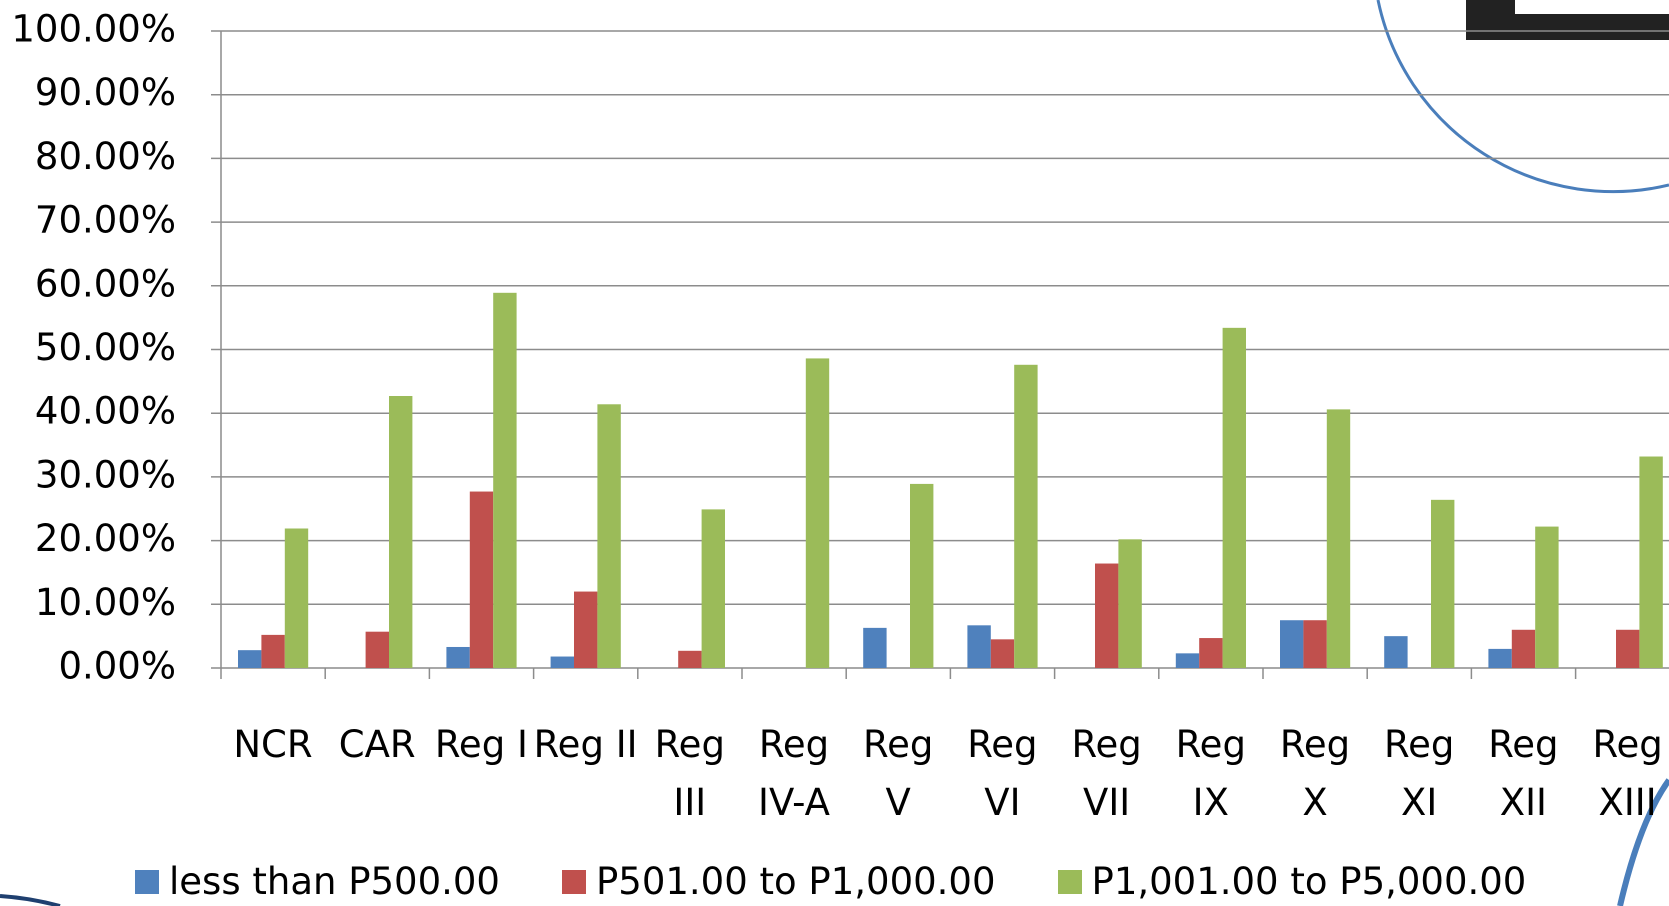 The image size is (1669, 906). Describe the element at coordinates (117, 666) in the screenshot. I see `y-tick-label: 0.00%` at that location.